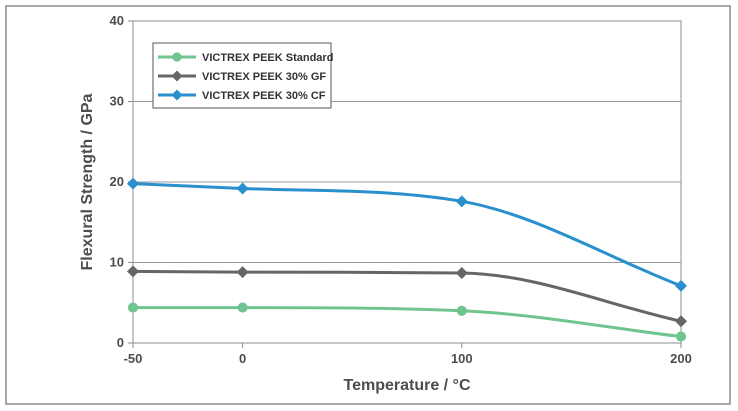 The width and height of the screenshot is (738, 411). Describe the element at coordinates (120, 342) in the screenshot. I see `y-tick-label: 0` at that location.